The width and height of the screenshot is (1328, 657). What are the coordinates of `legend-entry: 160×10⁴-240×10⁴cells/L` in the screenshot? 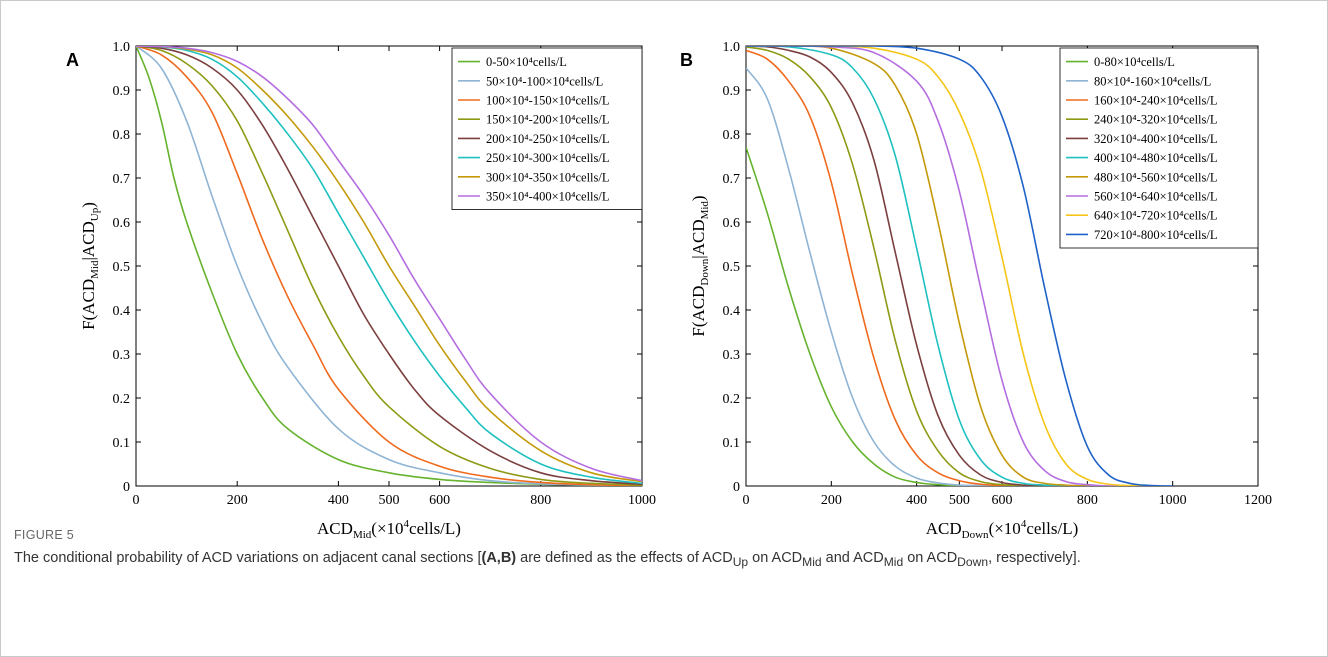 It's located at (1156, 101).